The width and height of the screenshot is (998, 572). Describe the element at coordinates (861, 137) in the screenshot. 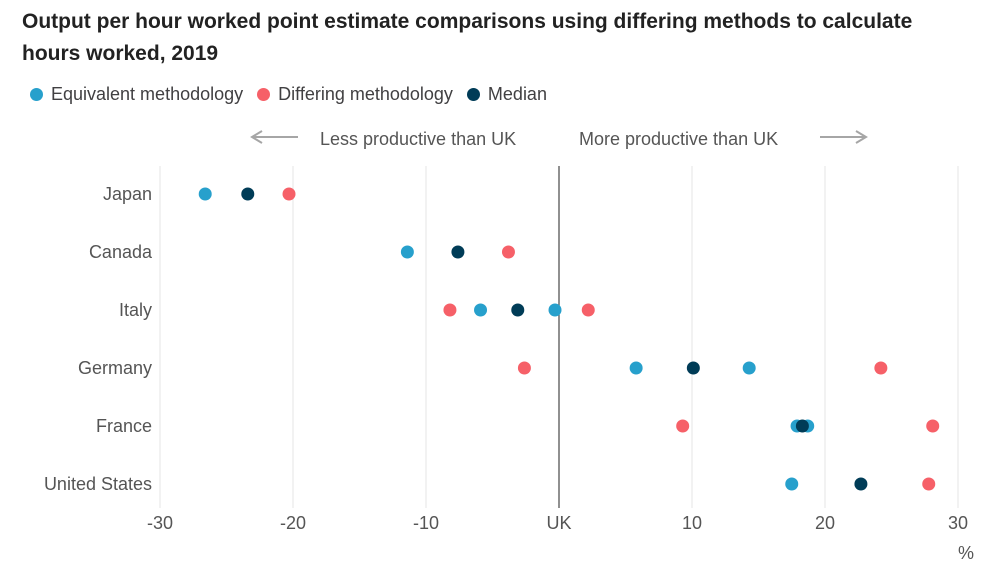

I see `right-arrow-head` at that location.